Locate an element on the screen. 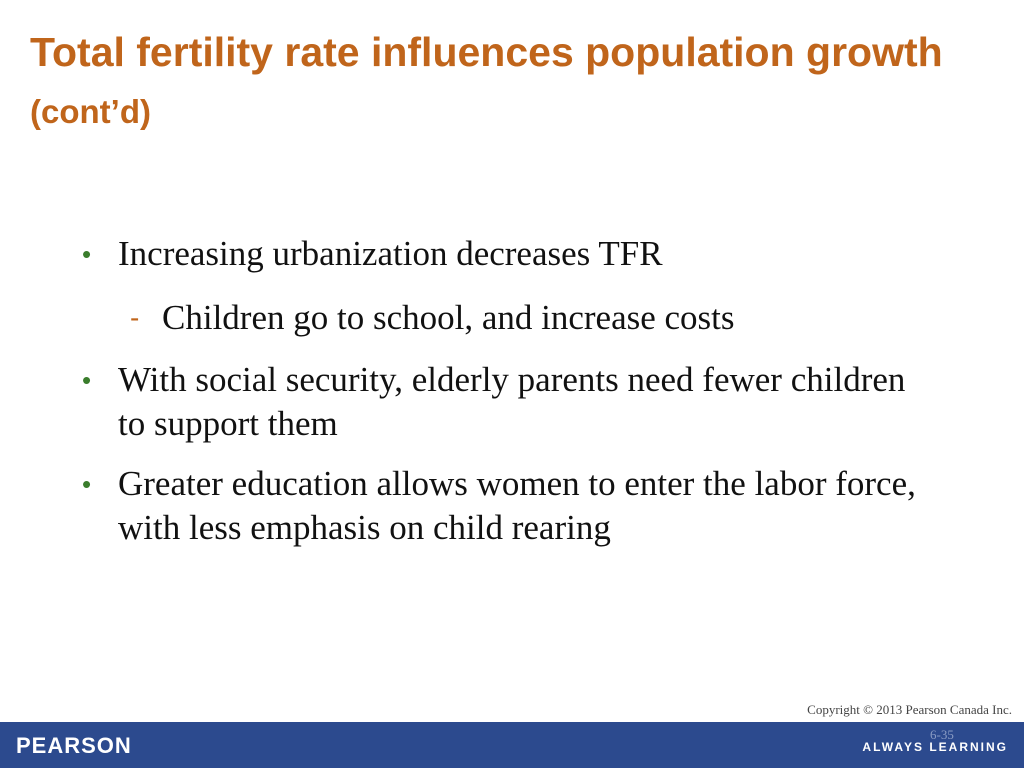 This screenshot has width=1024, height=768. copyright-notice: Copyright © 2013 Pearson Canada Inc. is located at coordinates (909, 709).